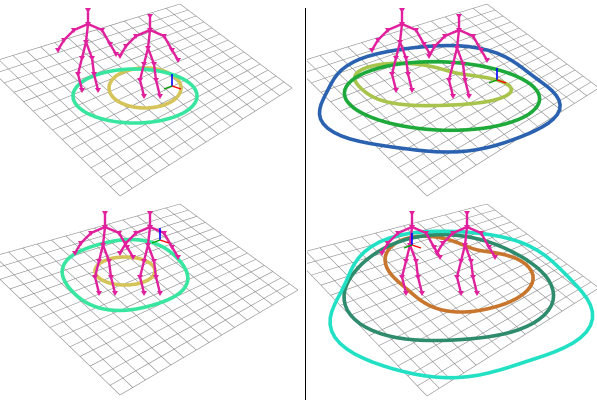  I want to click on contour-middle, so click(442, 96).